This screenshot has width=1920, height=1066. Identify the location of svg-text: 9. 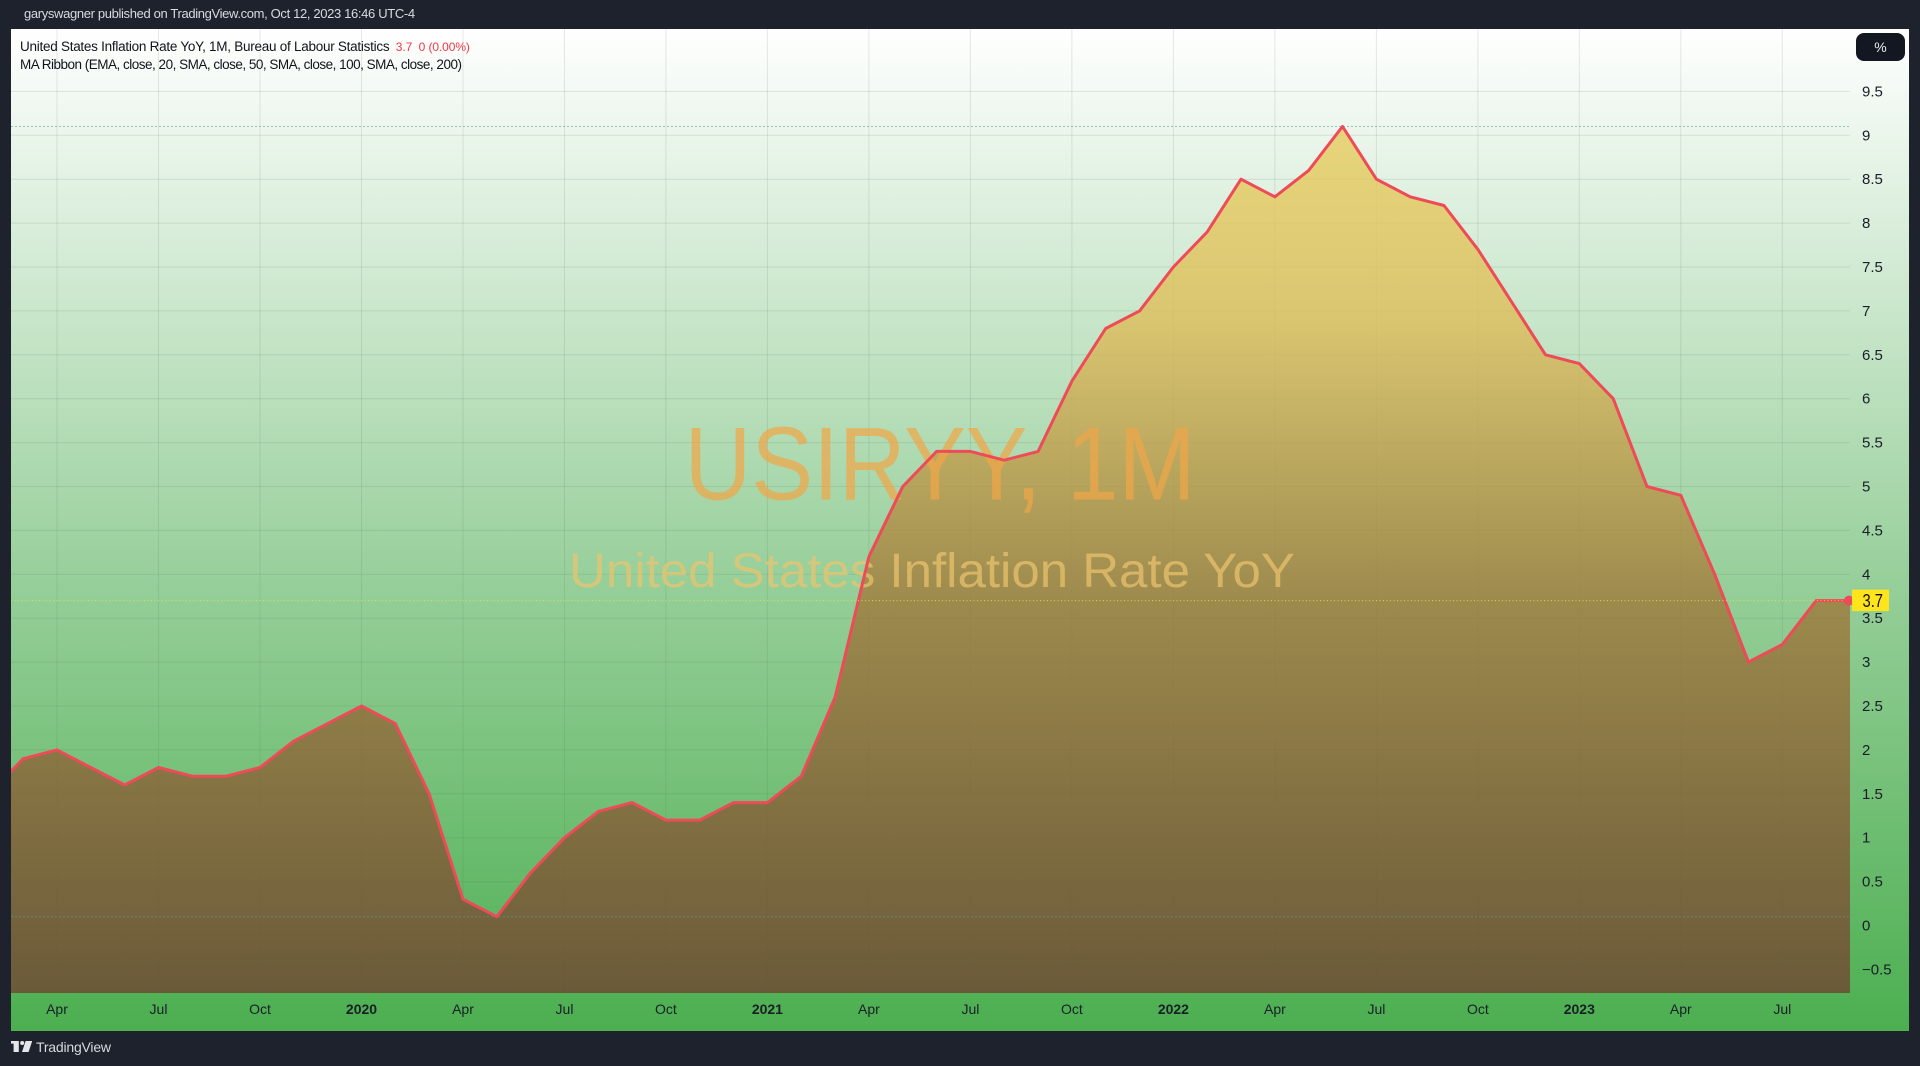
(1866, 135).